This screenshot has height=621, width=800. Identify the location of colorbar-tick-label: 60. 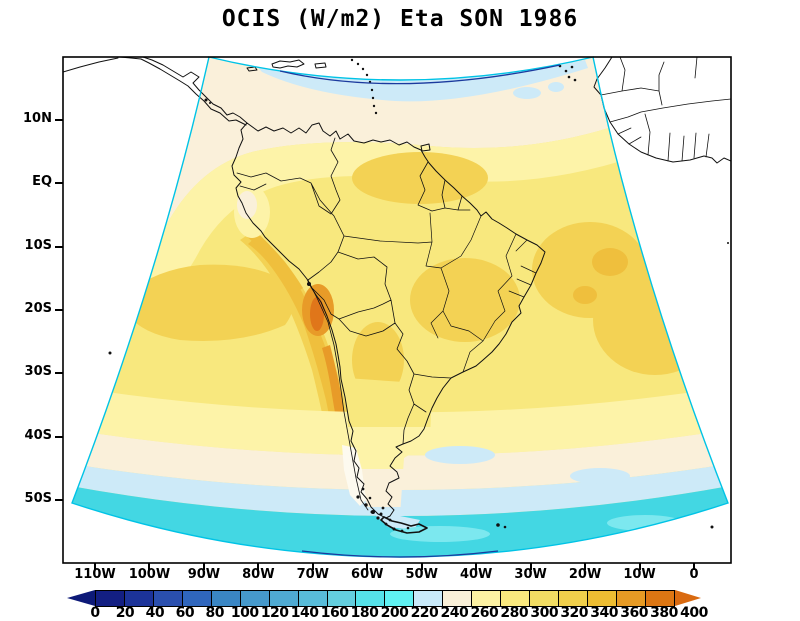
(185, 613).